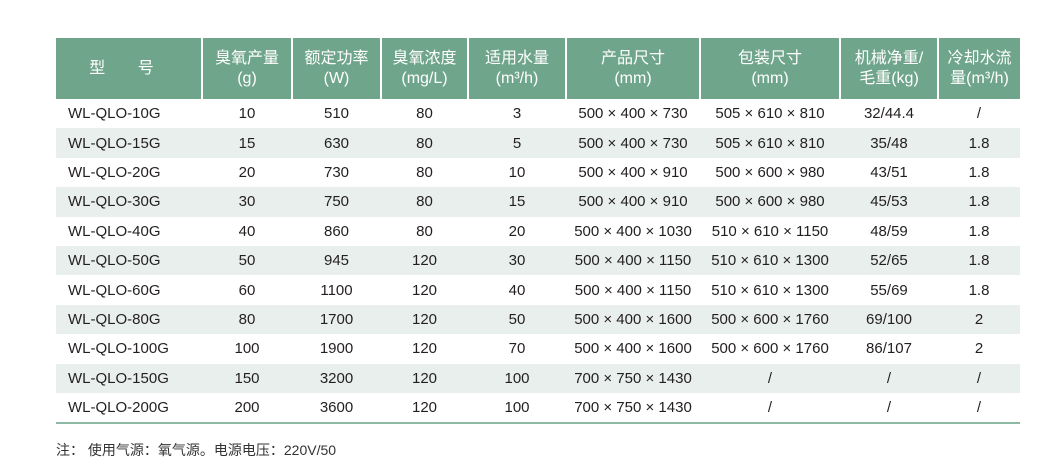 This screenshot has height=465, width=1062. I want to click on table-cell: 505 × 610 × 810, so click(770, 114).